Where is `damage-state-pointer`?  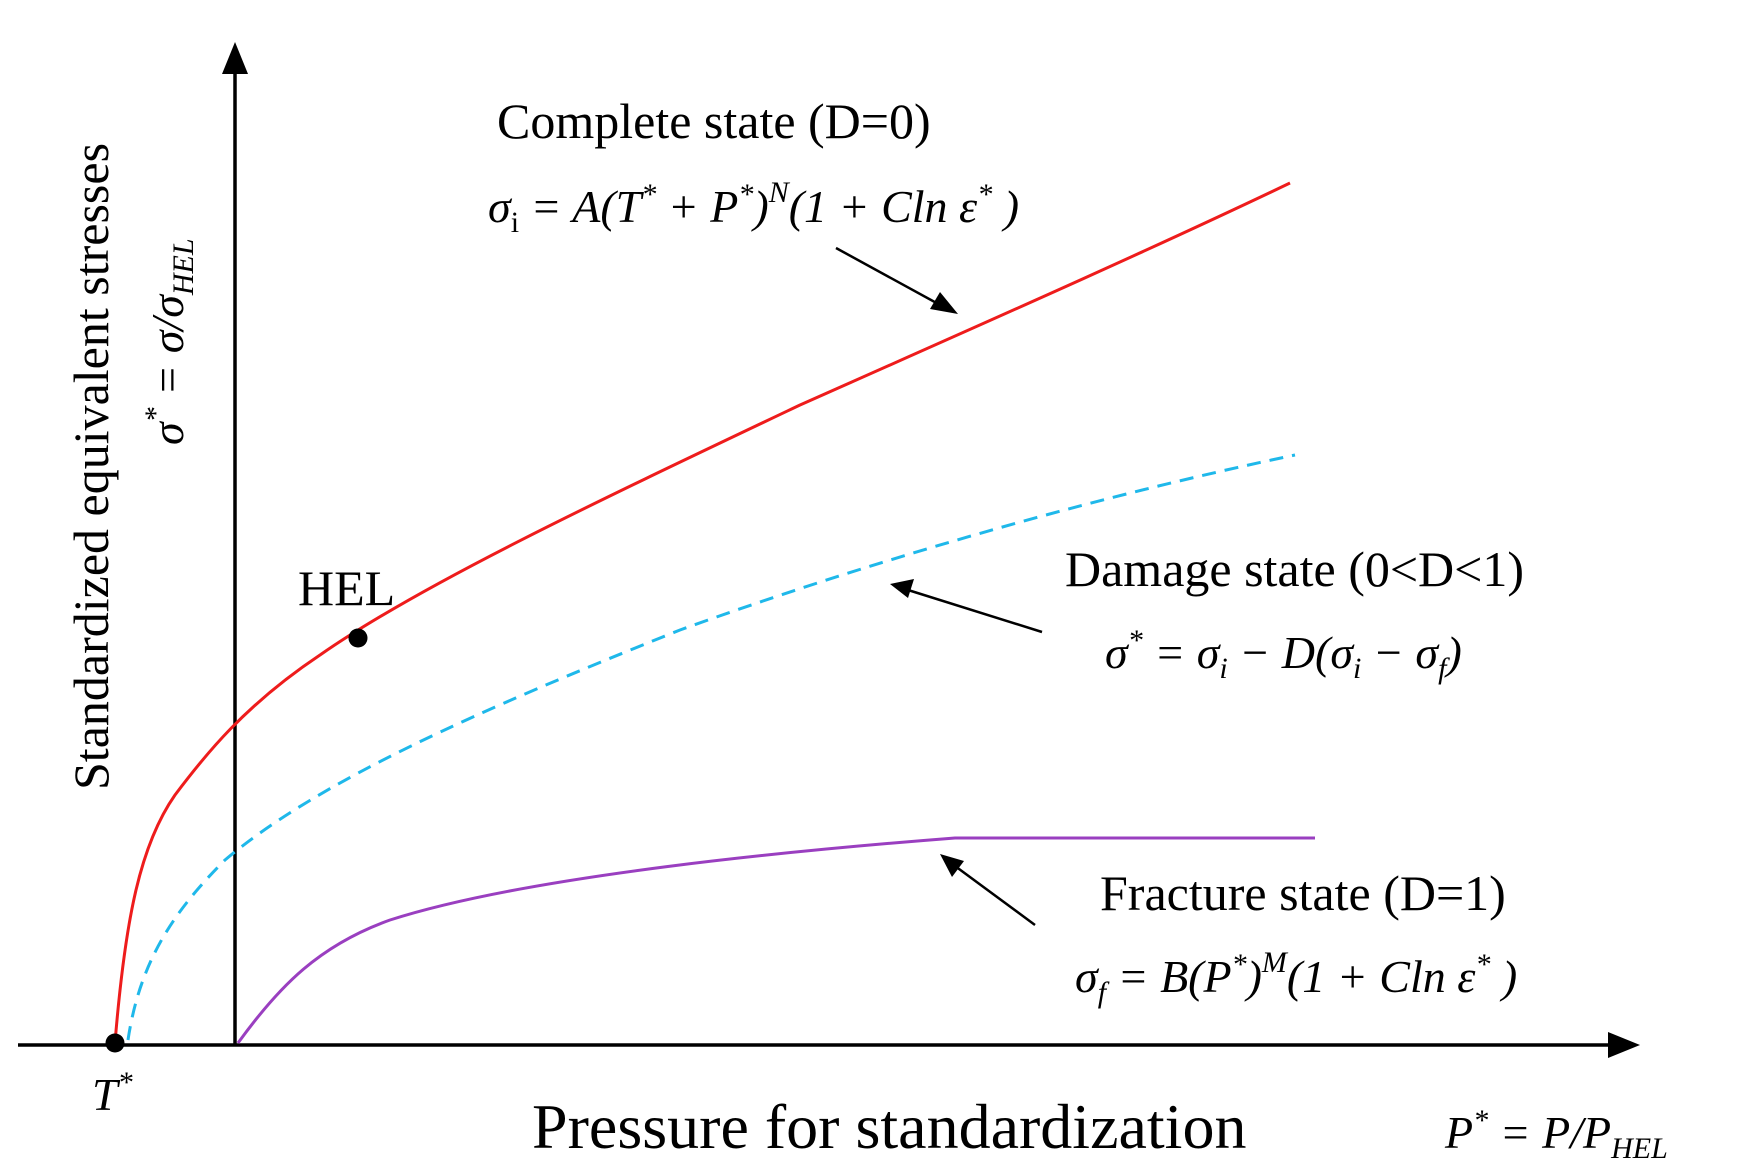
damage-state-pointer is located at coordinates (966, 606).